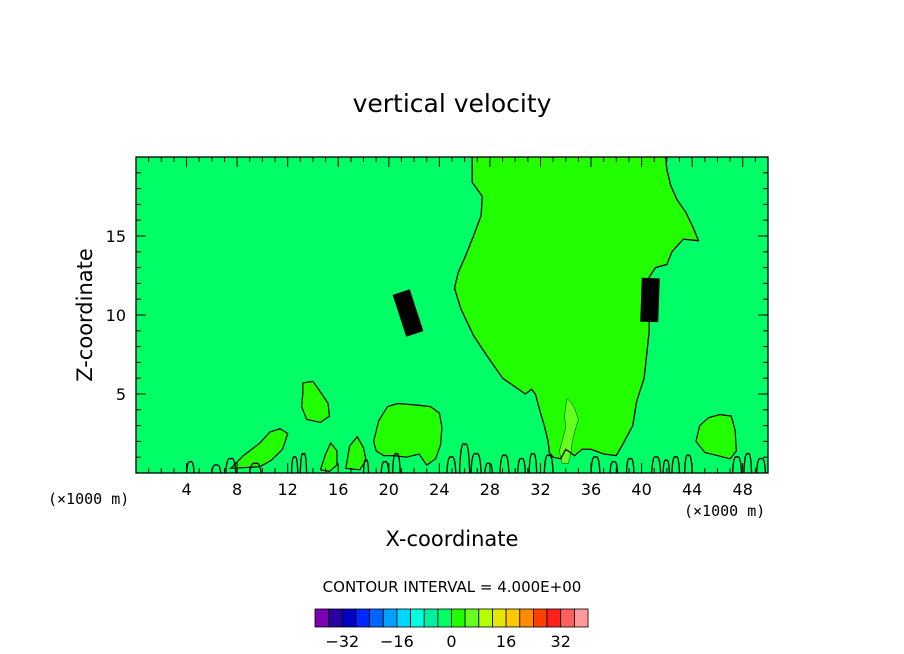 The width and height of the screenshot is (904, 654). I want to click on y-tick-label: 5, so click(121, 394).